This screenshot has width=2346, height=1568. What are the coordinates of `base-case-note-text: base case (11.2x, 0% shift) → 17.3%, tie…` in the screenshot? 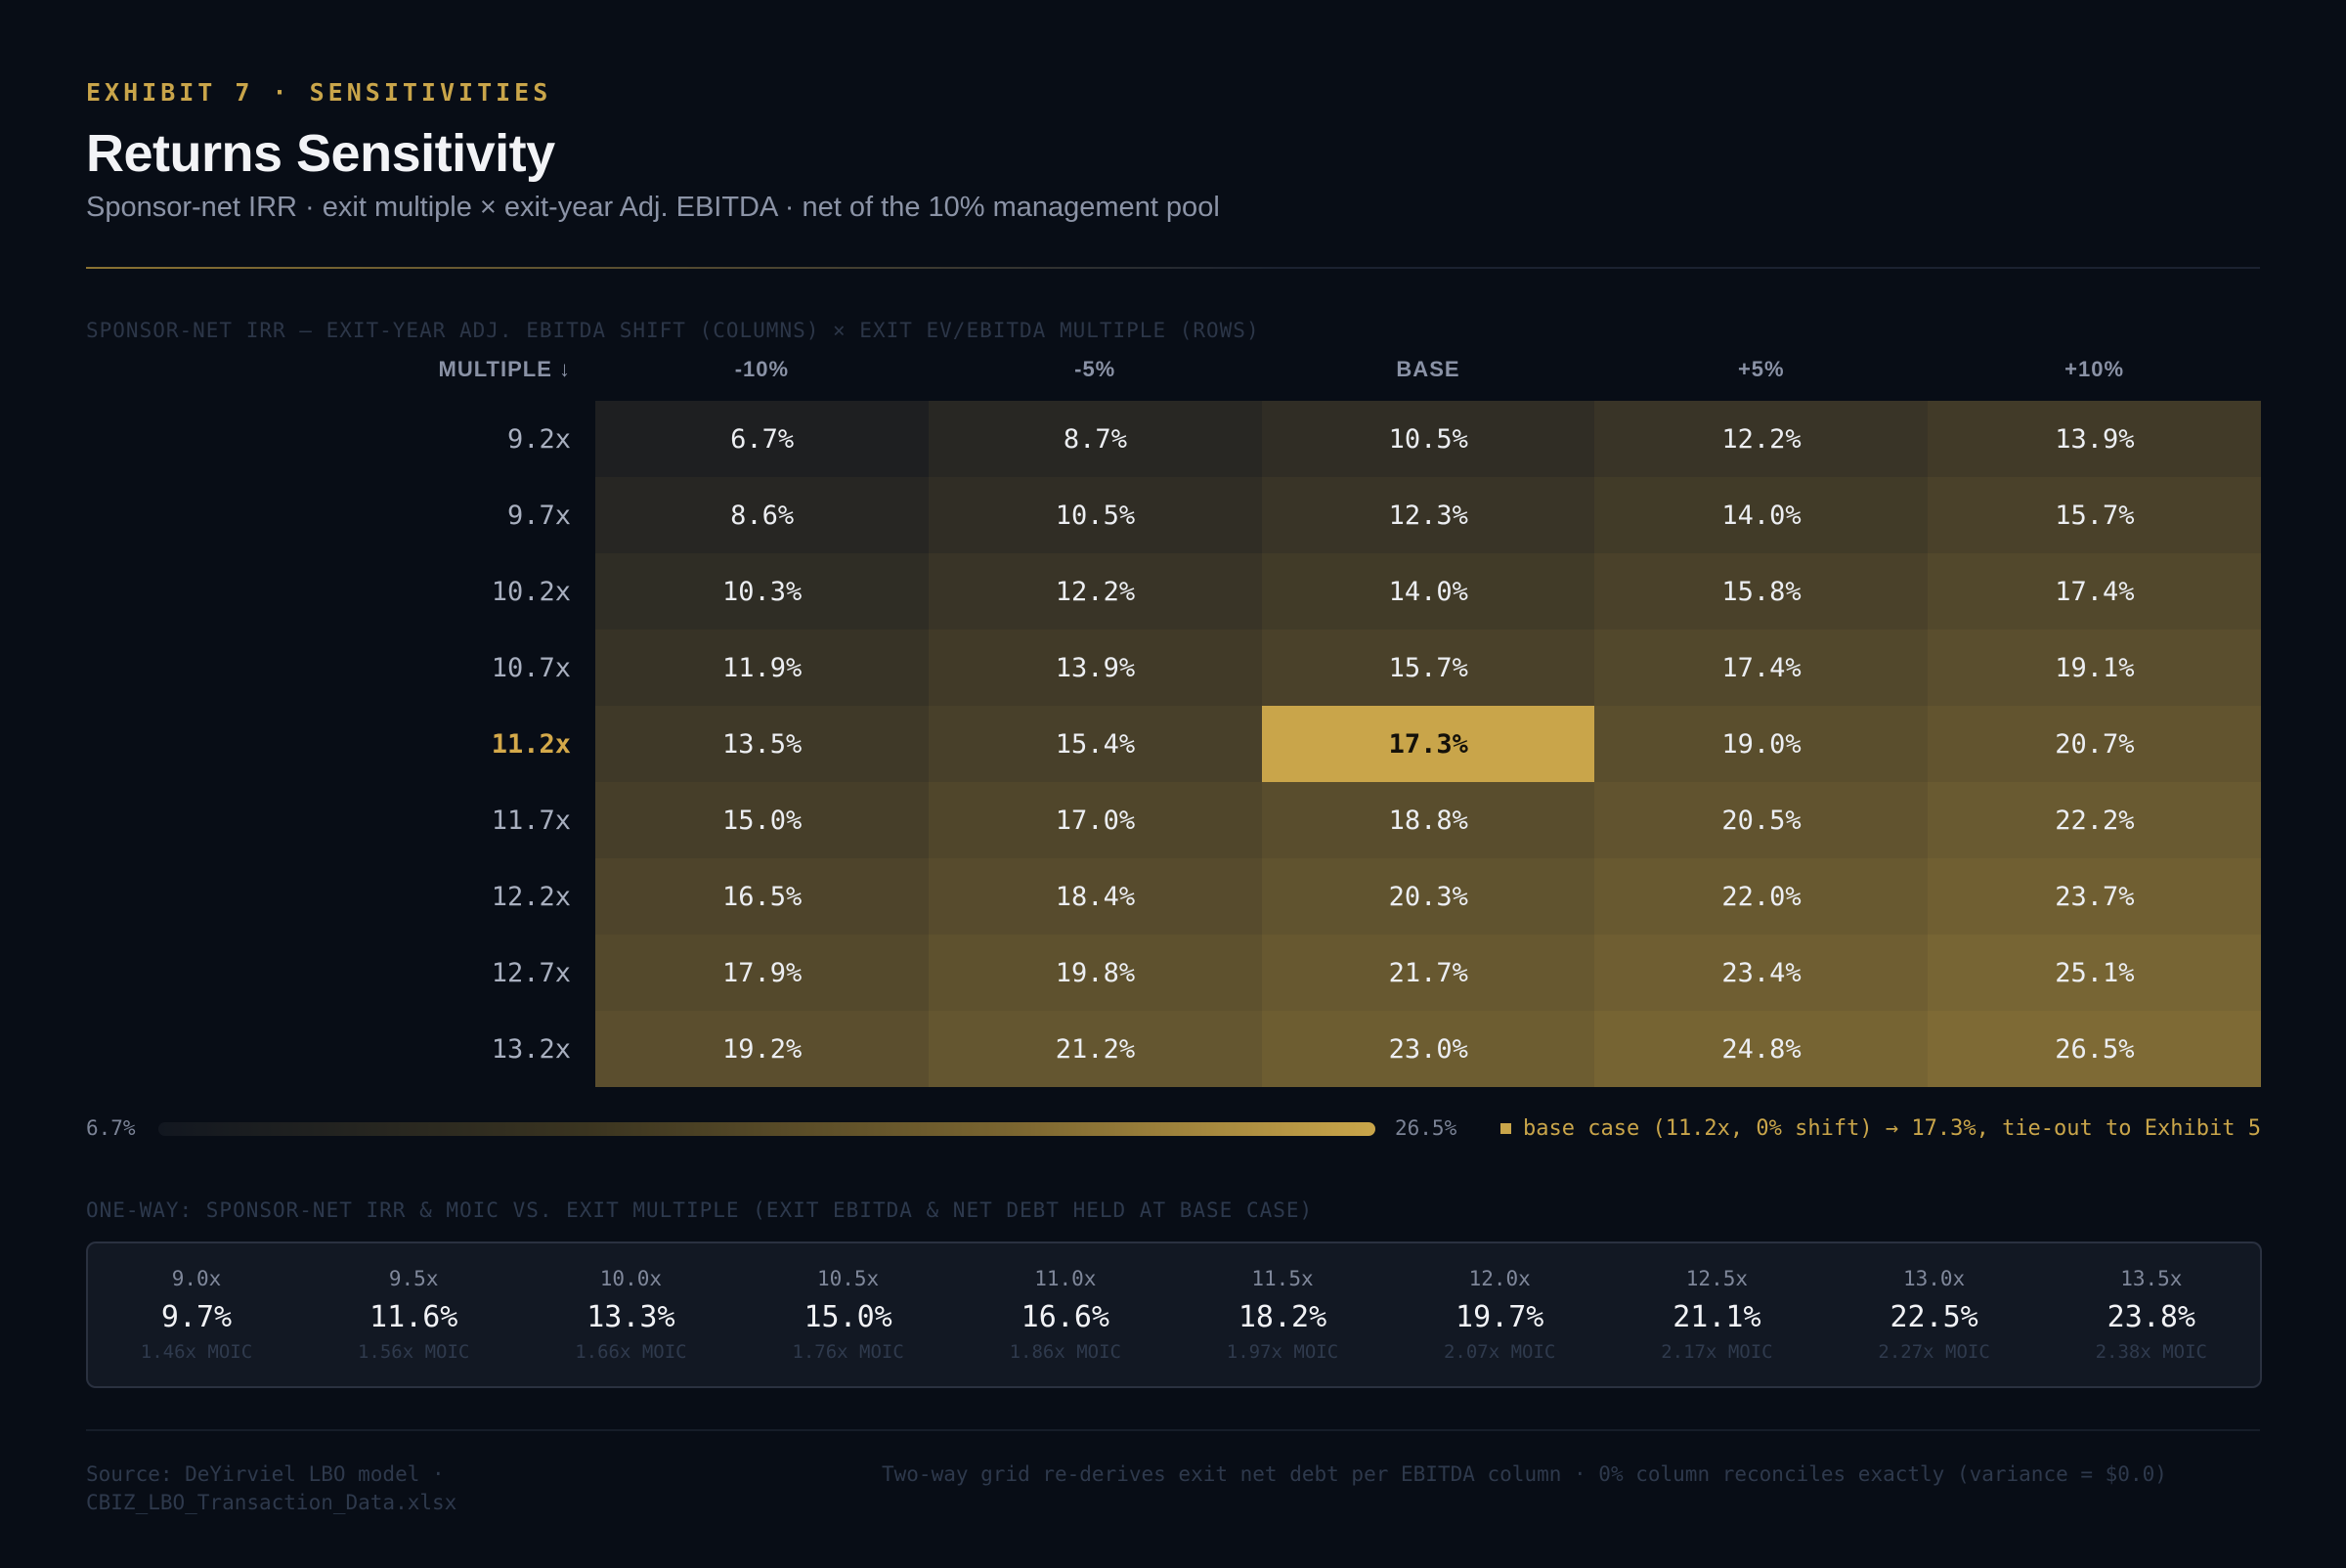 It's located at (1892, 1128).